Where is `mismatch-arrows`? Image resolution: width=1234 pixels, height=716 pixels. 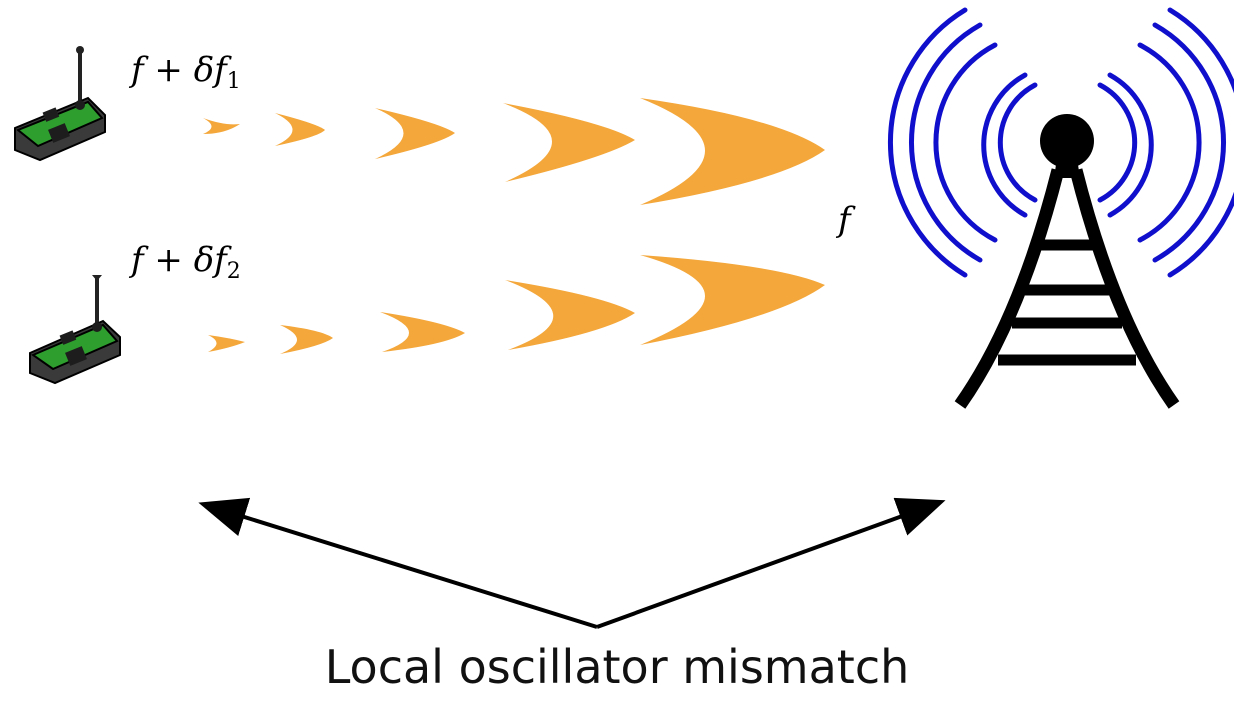 mismatch-arrows is located at coordinates (572, 563).